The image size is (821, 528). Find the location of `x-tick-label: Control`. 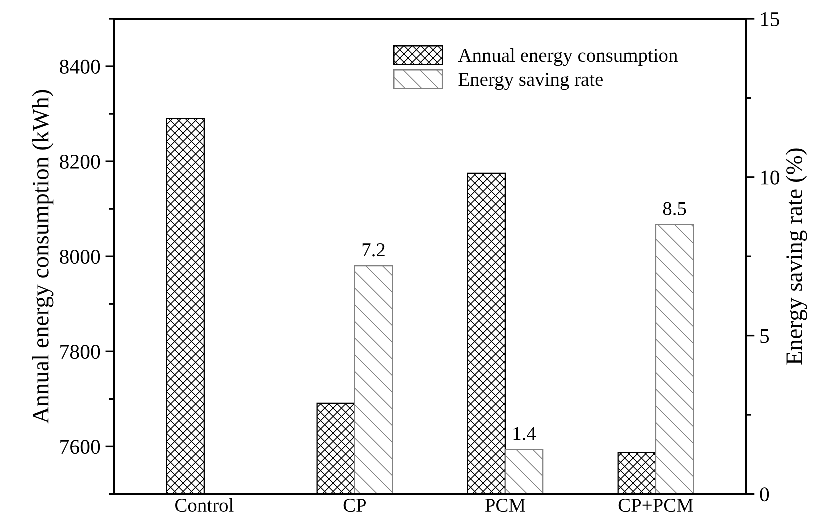

x-tick-label: Control is located at coordinates (205, 505).